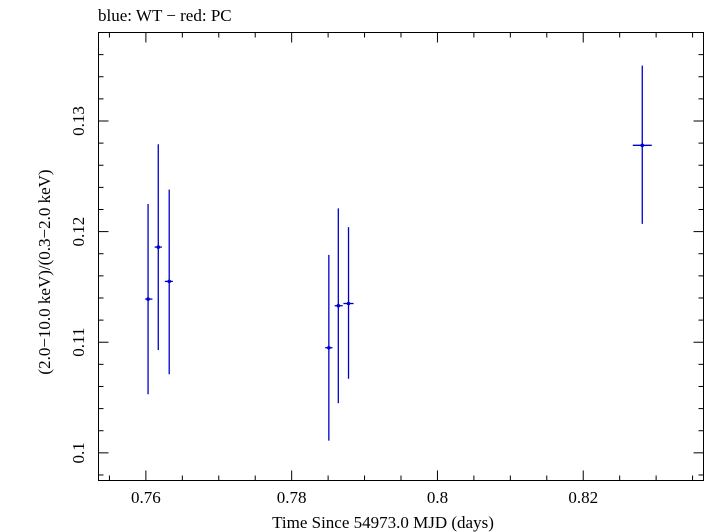 The image size is (705, 532). I want to click on y-tick-label: 0.1, so click(78, 452).